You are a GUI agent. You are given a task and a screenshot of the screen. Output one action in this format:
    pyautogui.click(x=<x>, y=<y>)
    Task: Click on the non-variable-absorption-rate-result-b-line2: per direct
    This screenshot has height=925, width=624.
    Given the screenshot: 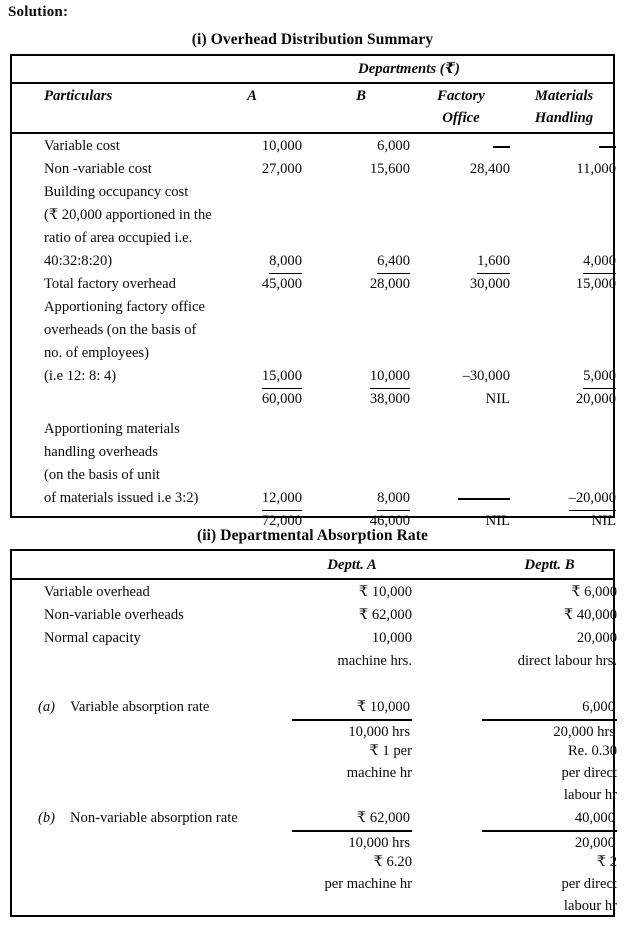 What is the action you would take?
    pyautogui.click(x=589, y=884)
    